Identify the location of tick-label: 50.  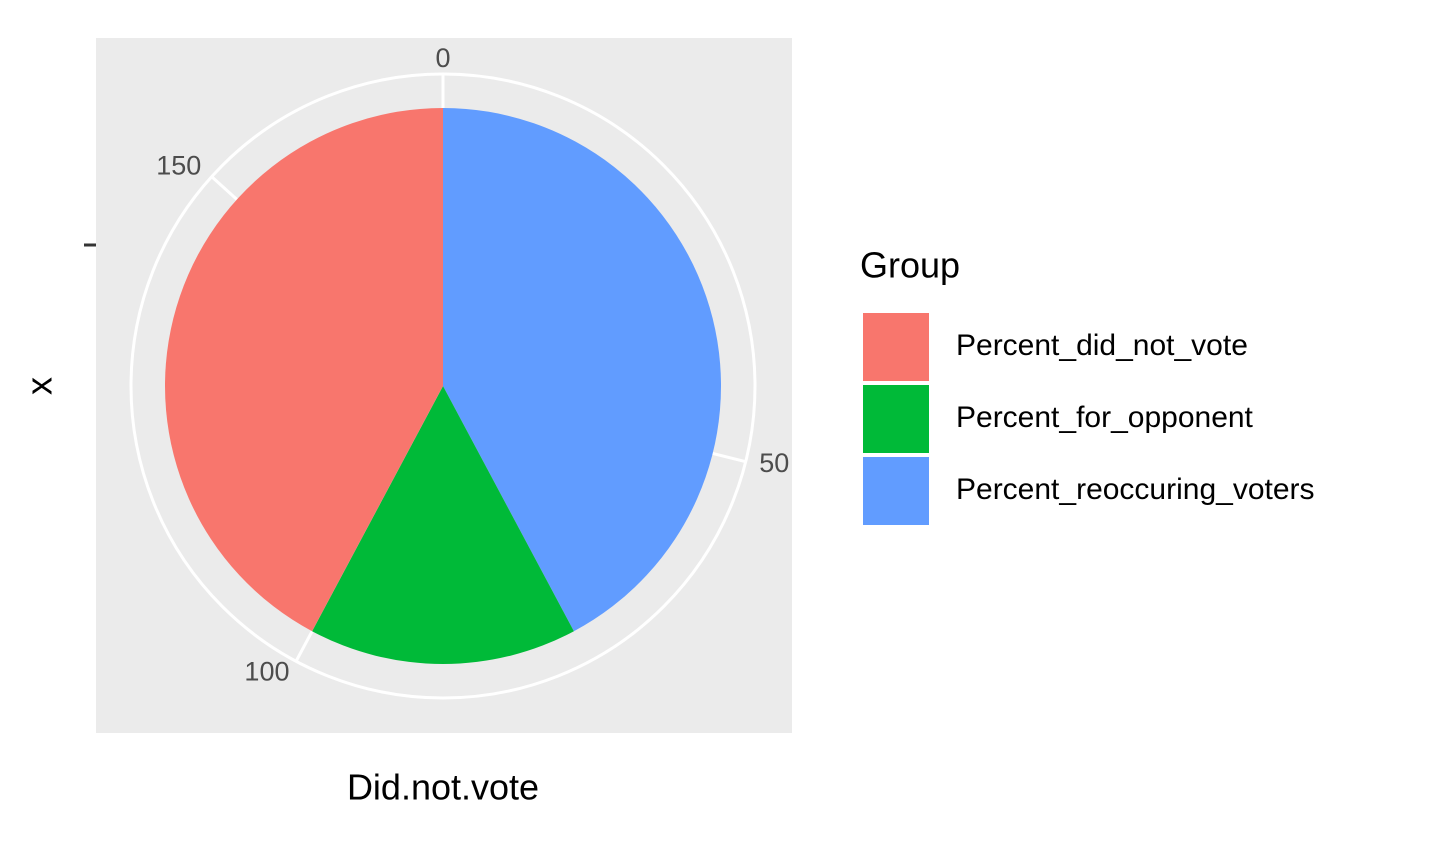
(774, 463).